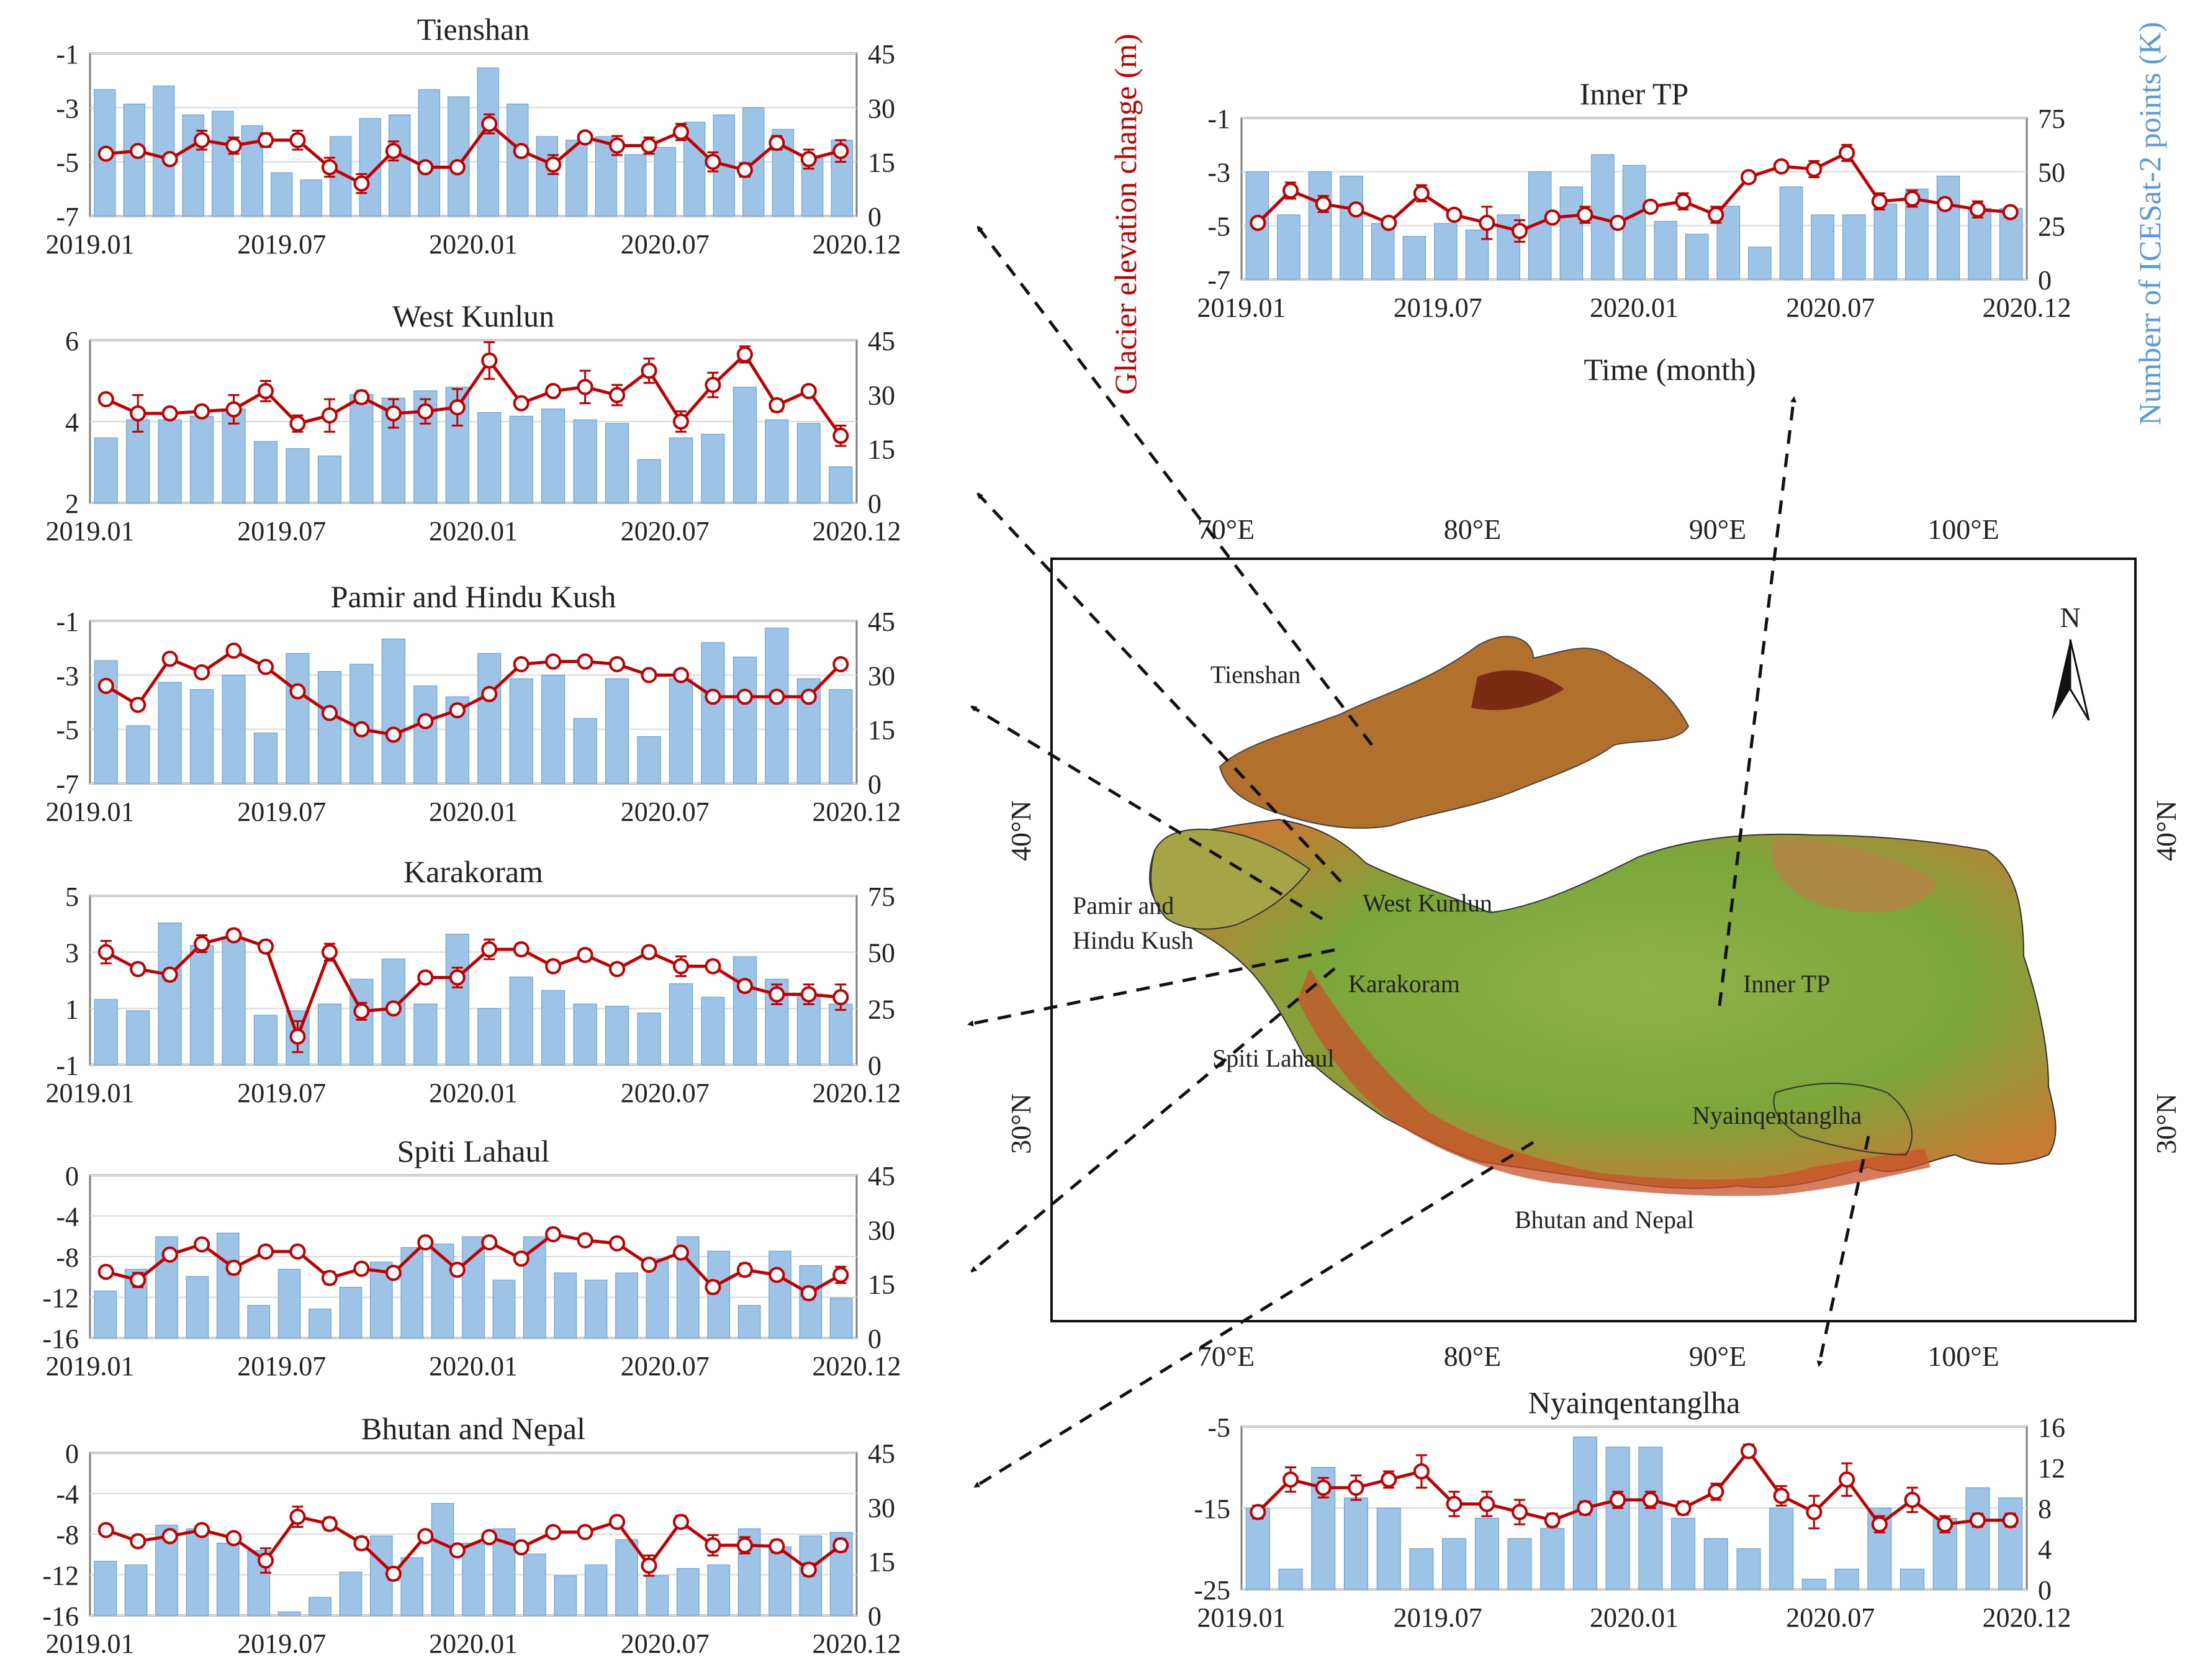 The height and width of the screenshot is (1680, 2195). I want to click on y1-tick-label: 3, so click(72, 953).